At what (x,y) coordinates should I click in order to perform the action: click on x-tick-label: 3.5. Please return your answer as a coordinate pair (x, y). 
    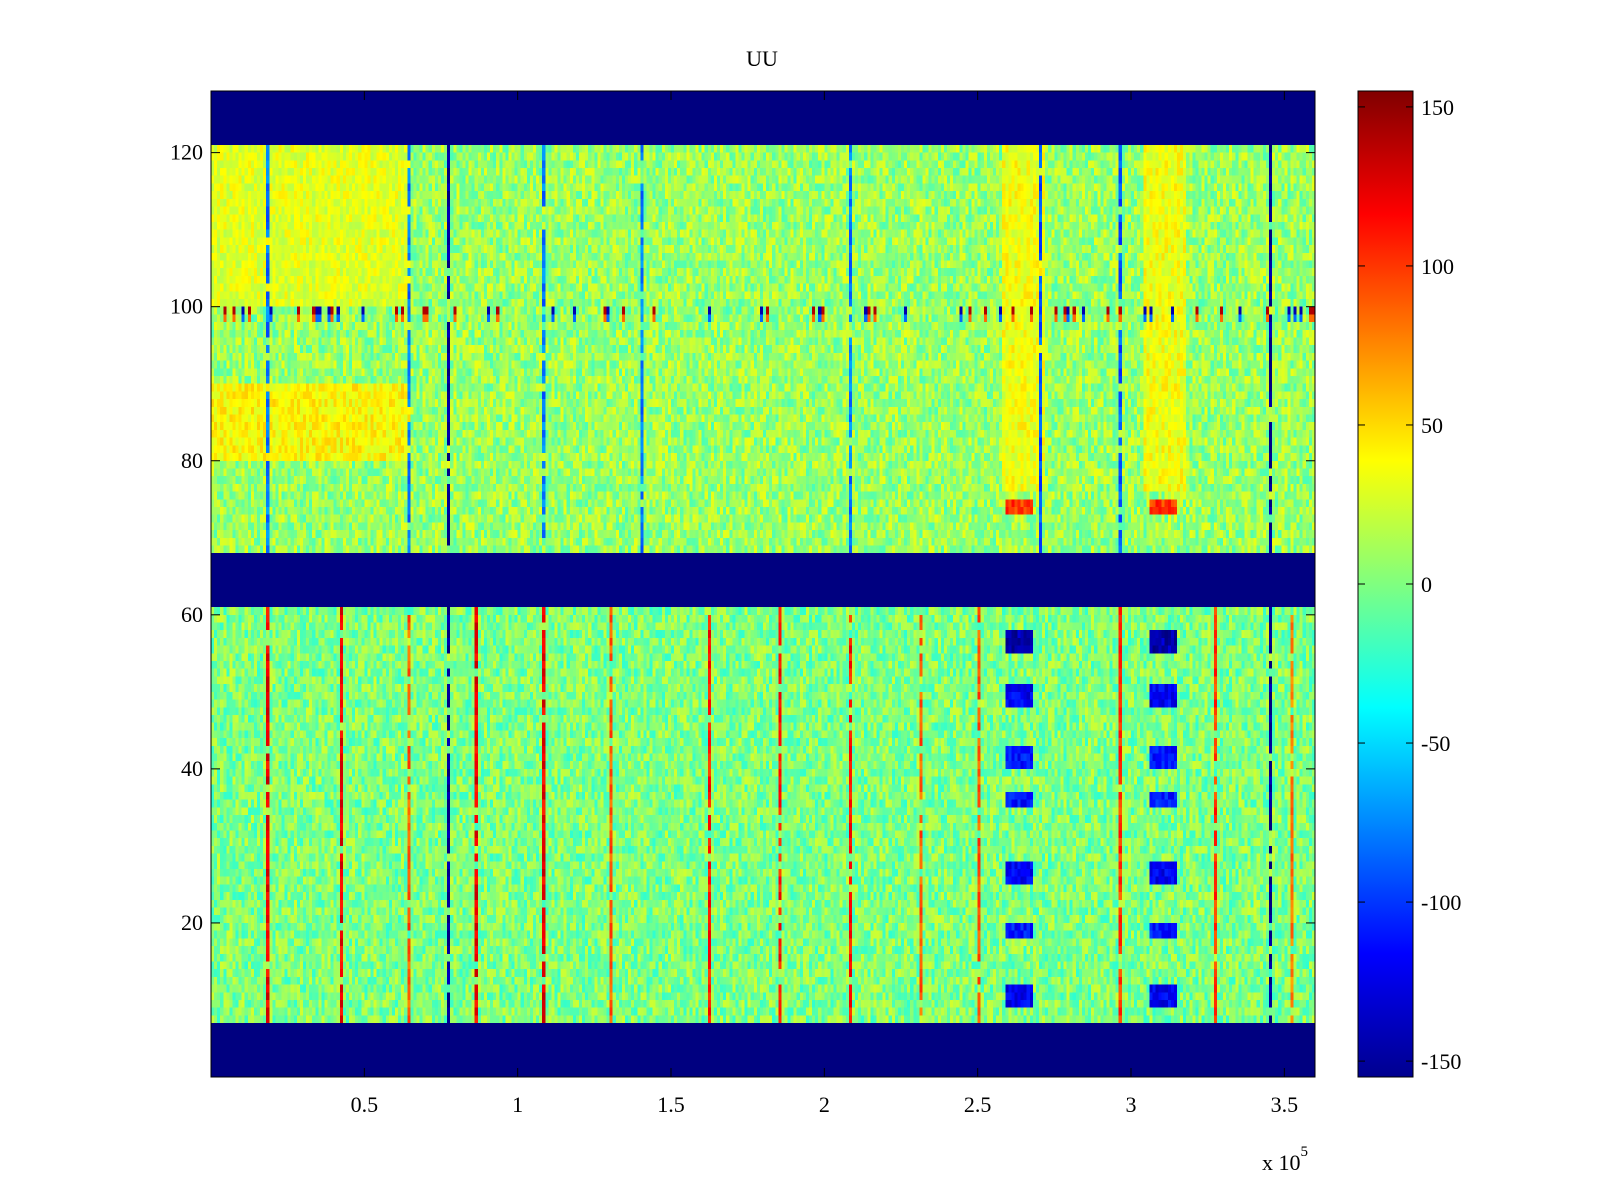
    Looking at the image, I should click on (1285, 1104).